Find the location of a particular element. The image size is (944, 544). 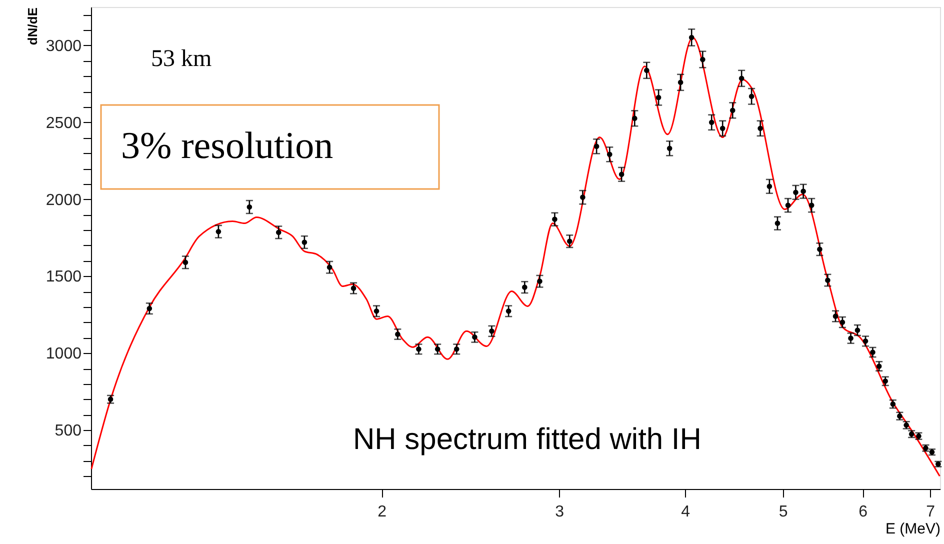

y-tick-label: 2000 is located at coordinates (64, 200).